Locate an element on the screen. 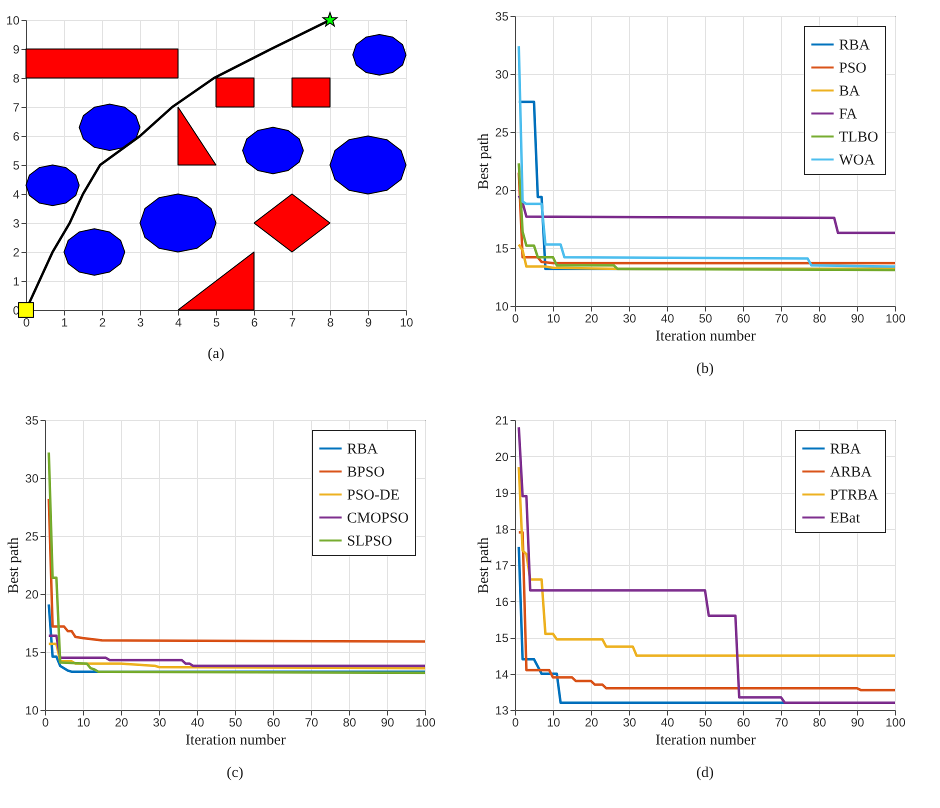 Image resolution: width=940 pixels, height=808 pixels. y-tick-label: 3 is located at coordinates (16, 223).